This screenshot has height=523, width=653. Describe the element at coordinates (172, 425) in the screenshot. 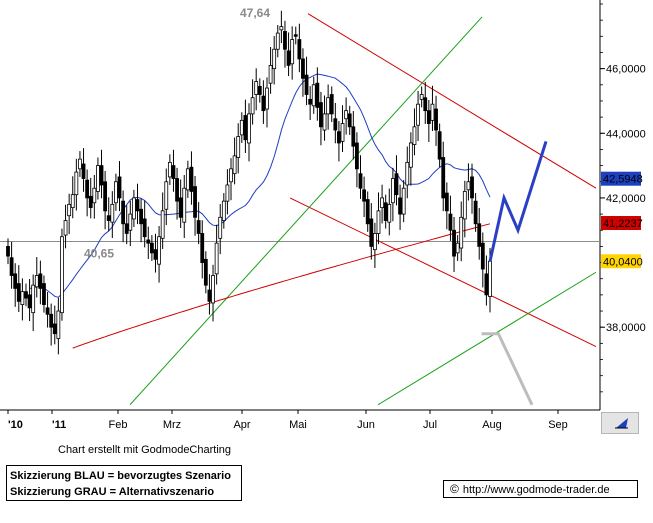

I see `x-tick-label: Mrz` at that location.